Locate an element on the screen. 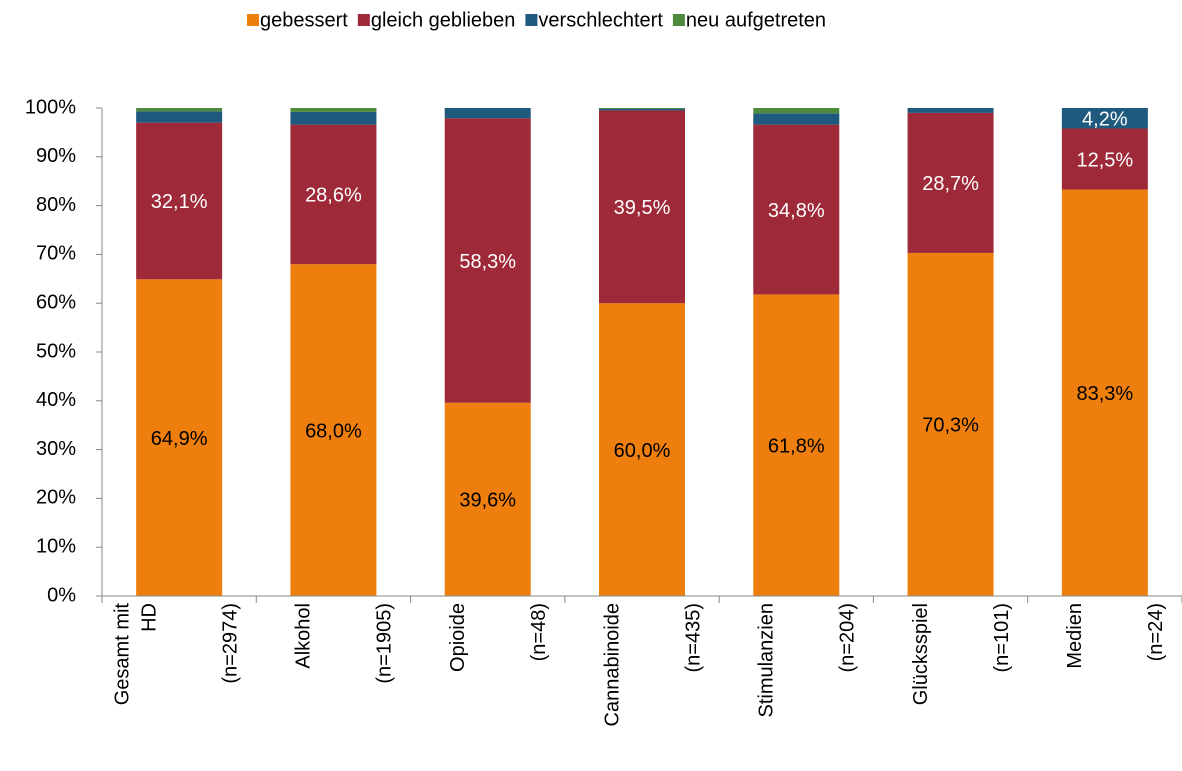 Image resolution: width=1182 pixels, height=771 pixels. data-label: 34,8% is located at coordinates (796, 211).